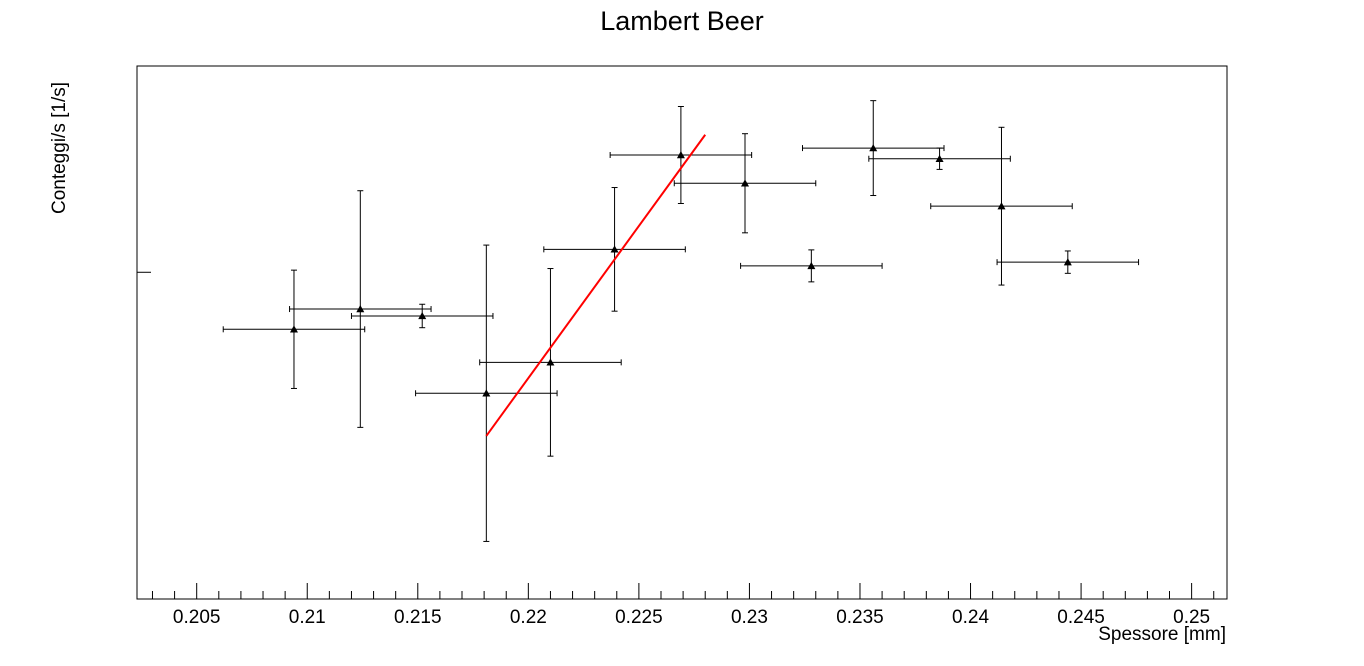 The width and height of the screenshot is (1364, 666). What do you see at coordinates (1162, 634) in the screenshot?
I see `x-axis-label: Spessore [mm]` at bounding box center [1162, 634].